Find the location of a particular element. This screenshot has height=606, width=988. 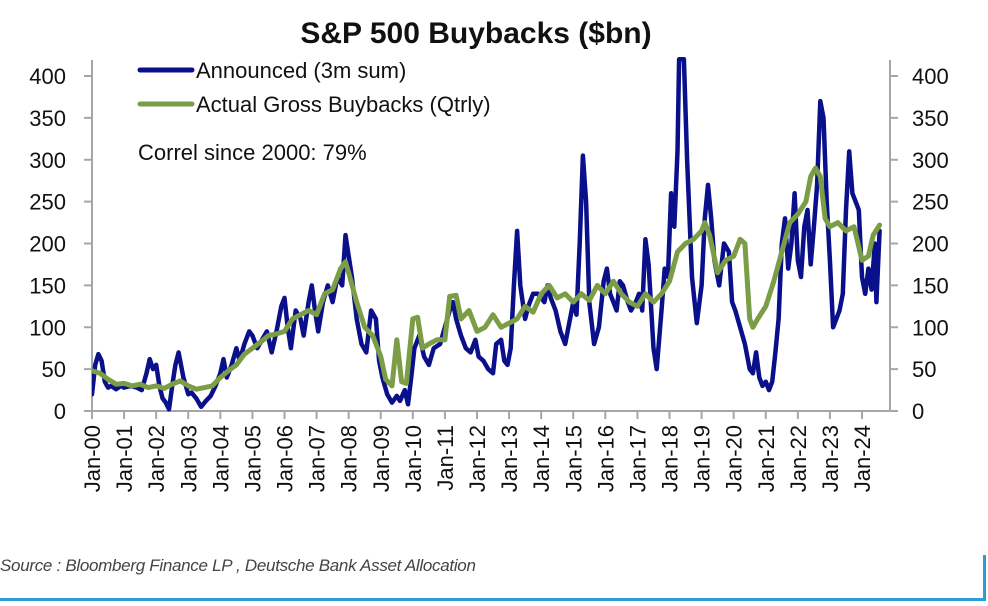

y-tick-label-right: 250 is located at coordinates (930, 202).